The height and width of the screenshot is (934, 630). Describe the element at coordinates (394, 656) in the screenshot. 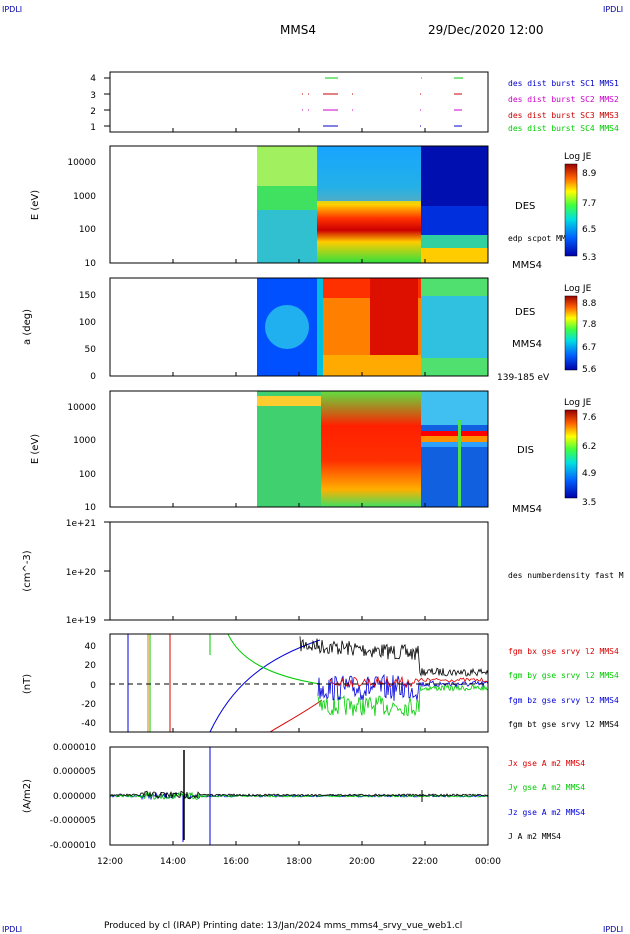

I see `bfield-bt-trace` at that location.